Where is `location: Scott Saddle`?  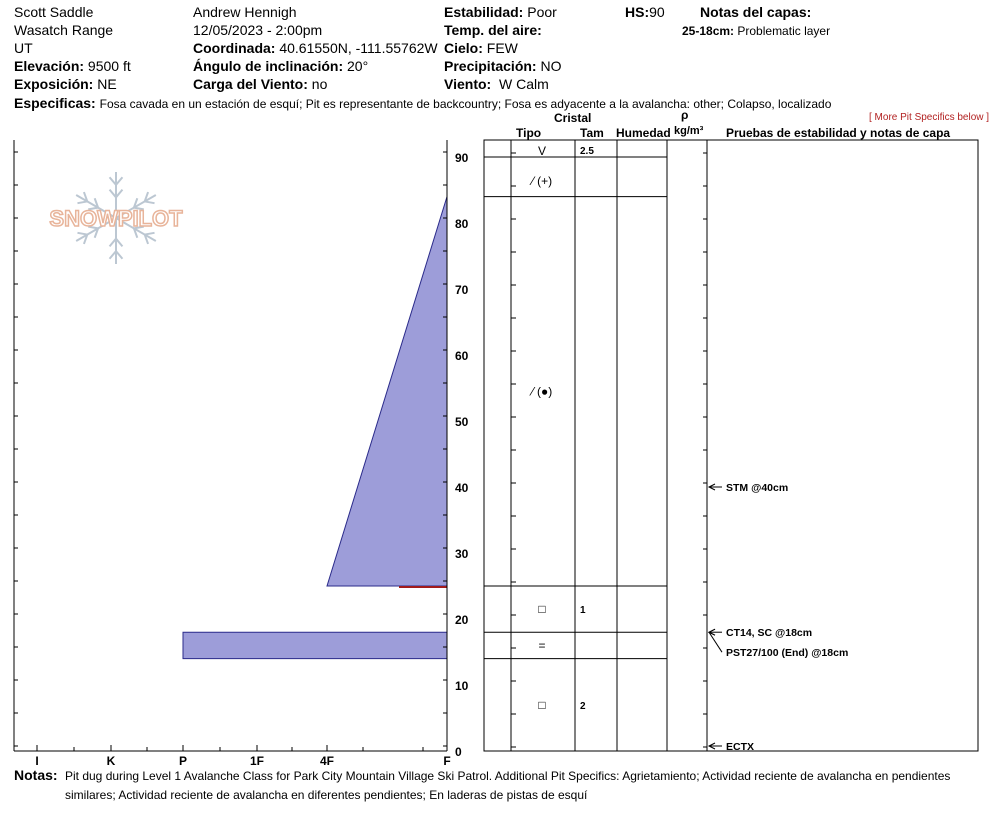 location: Scott Saddle is located at coordinates (54, 12).